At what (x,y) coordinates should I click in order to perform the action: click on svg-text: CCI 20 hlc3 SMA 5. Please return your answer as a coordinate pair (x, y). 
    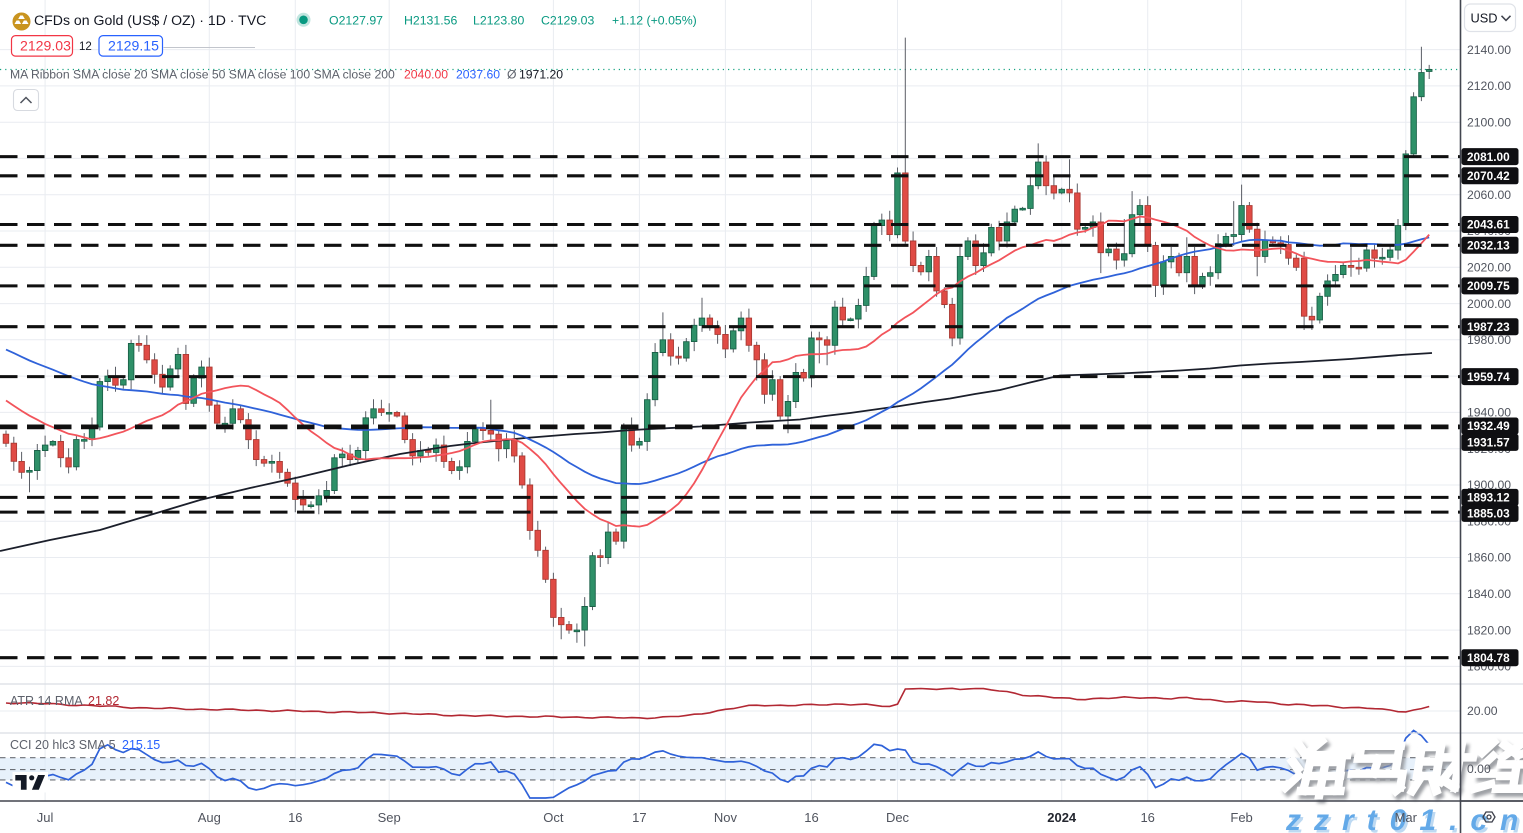
    Looking at the image, I should click on (63, 745).